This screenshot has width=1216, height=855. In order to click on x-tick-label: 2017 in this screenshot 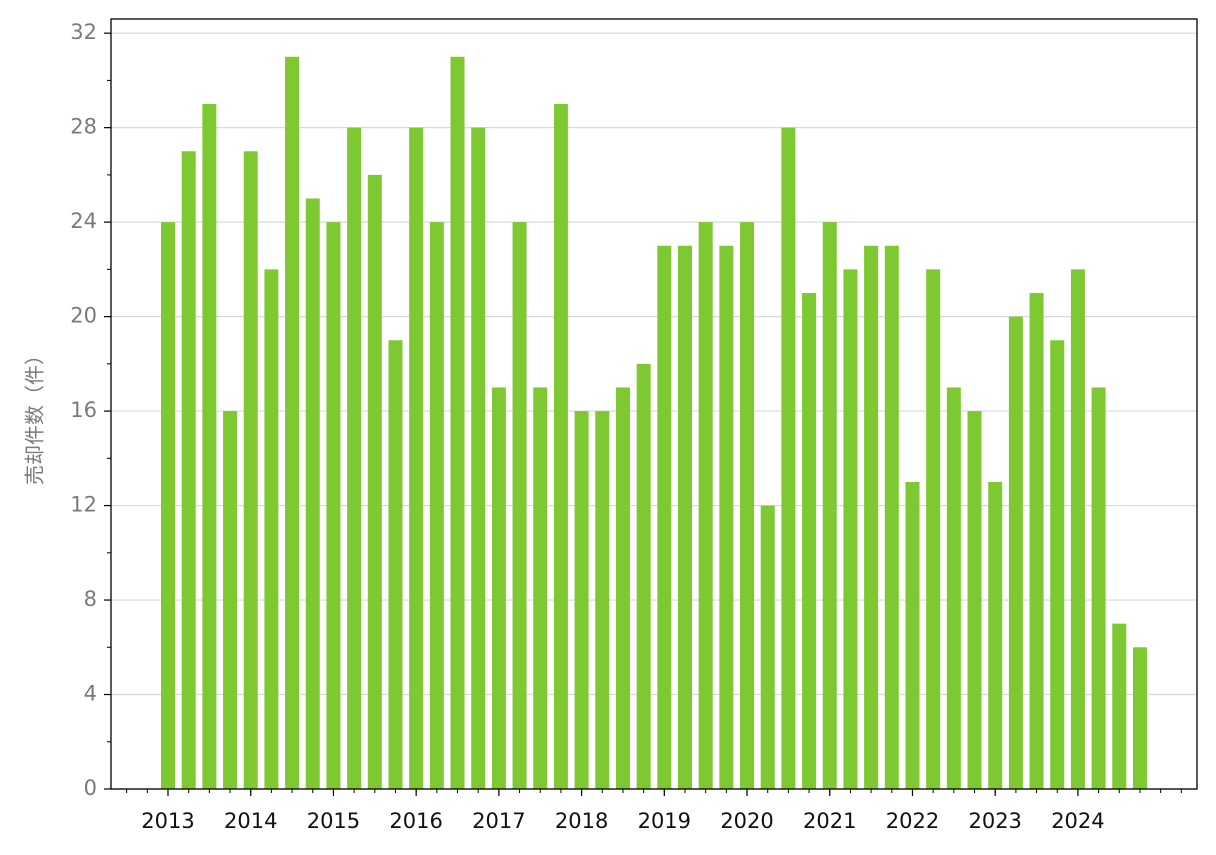, I will do `click(498, 821)`.